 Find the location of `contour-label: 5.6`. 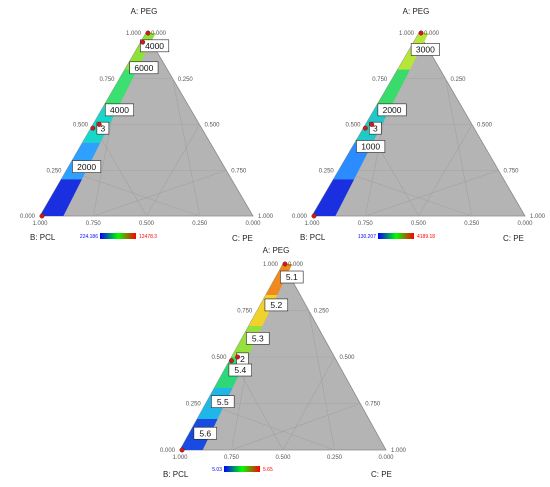

contour-label: 5.6 is located at coordinates (205, 433).